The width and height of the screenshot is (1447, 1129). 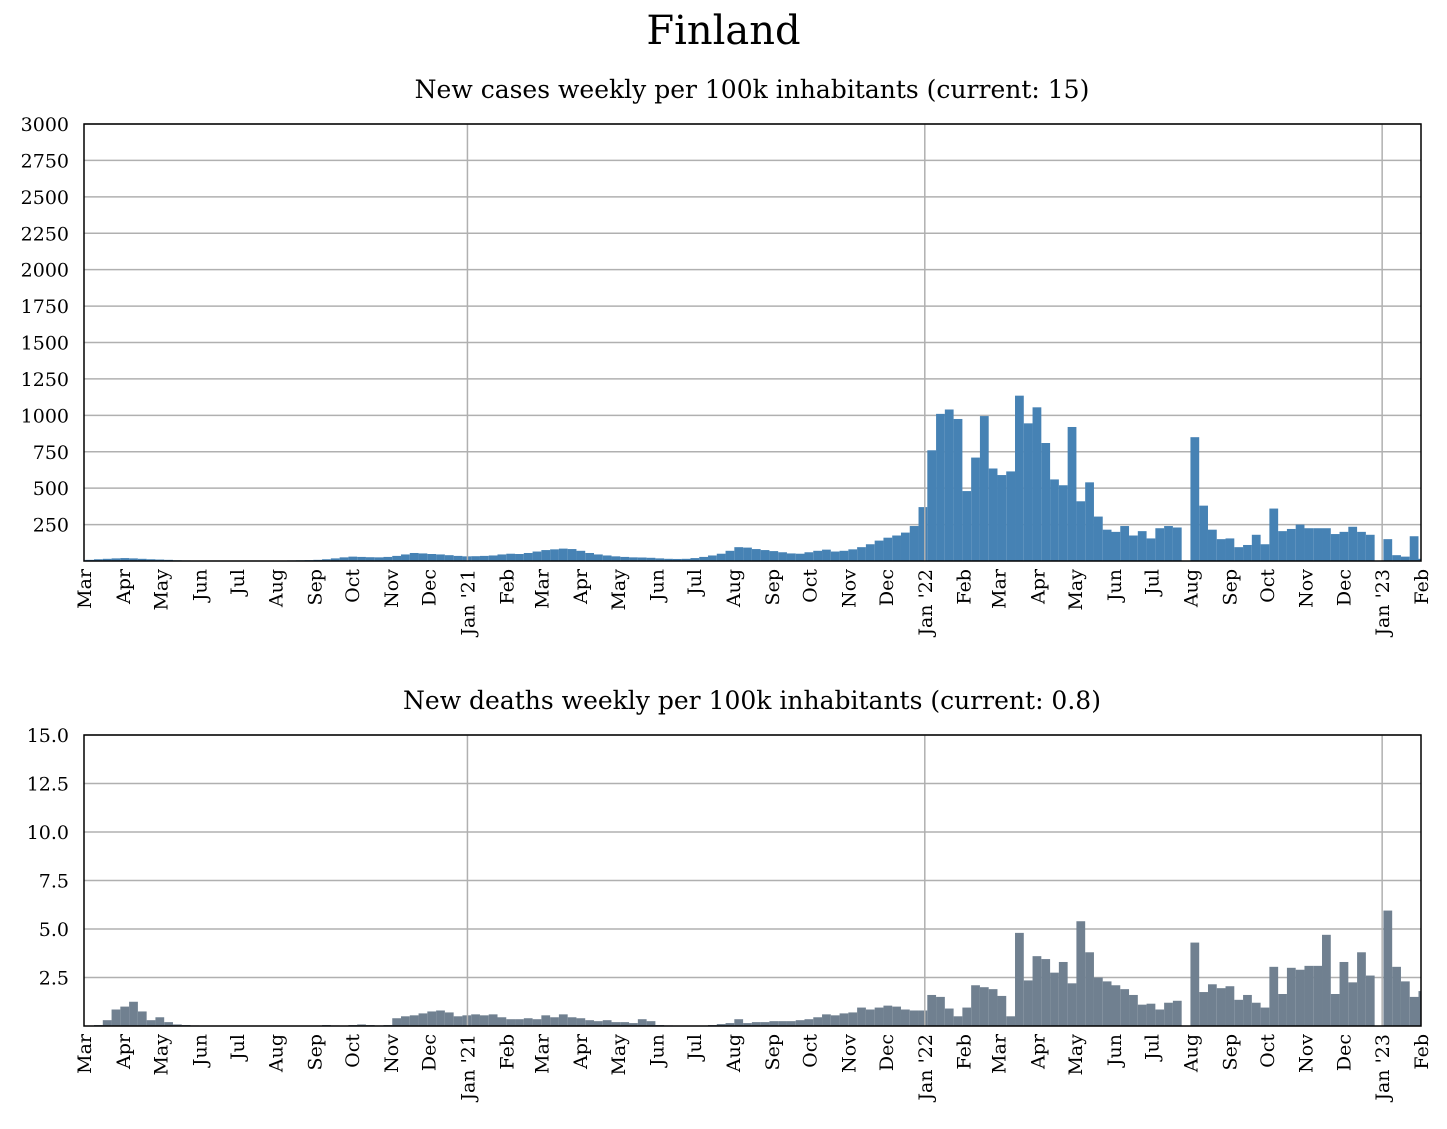 I want to click on cases-y-tick-label: 1250, so click(x=45, y=380).